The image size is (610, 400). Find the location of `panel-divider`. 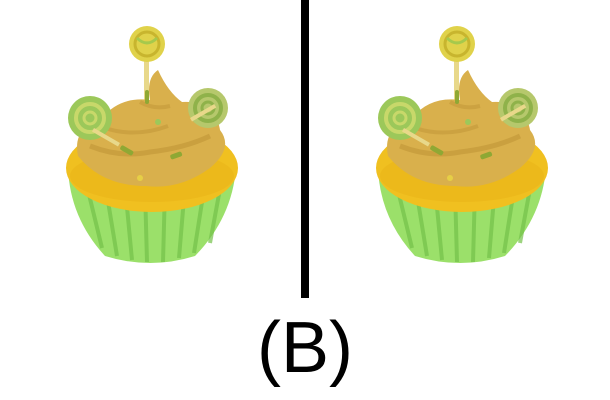

panel-divider is located at coordinates (305, 149).